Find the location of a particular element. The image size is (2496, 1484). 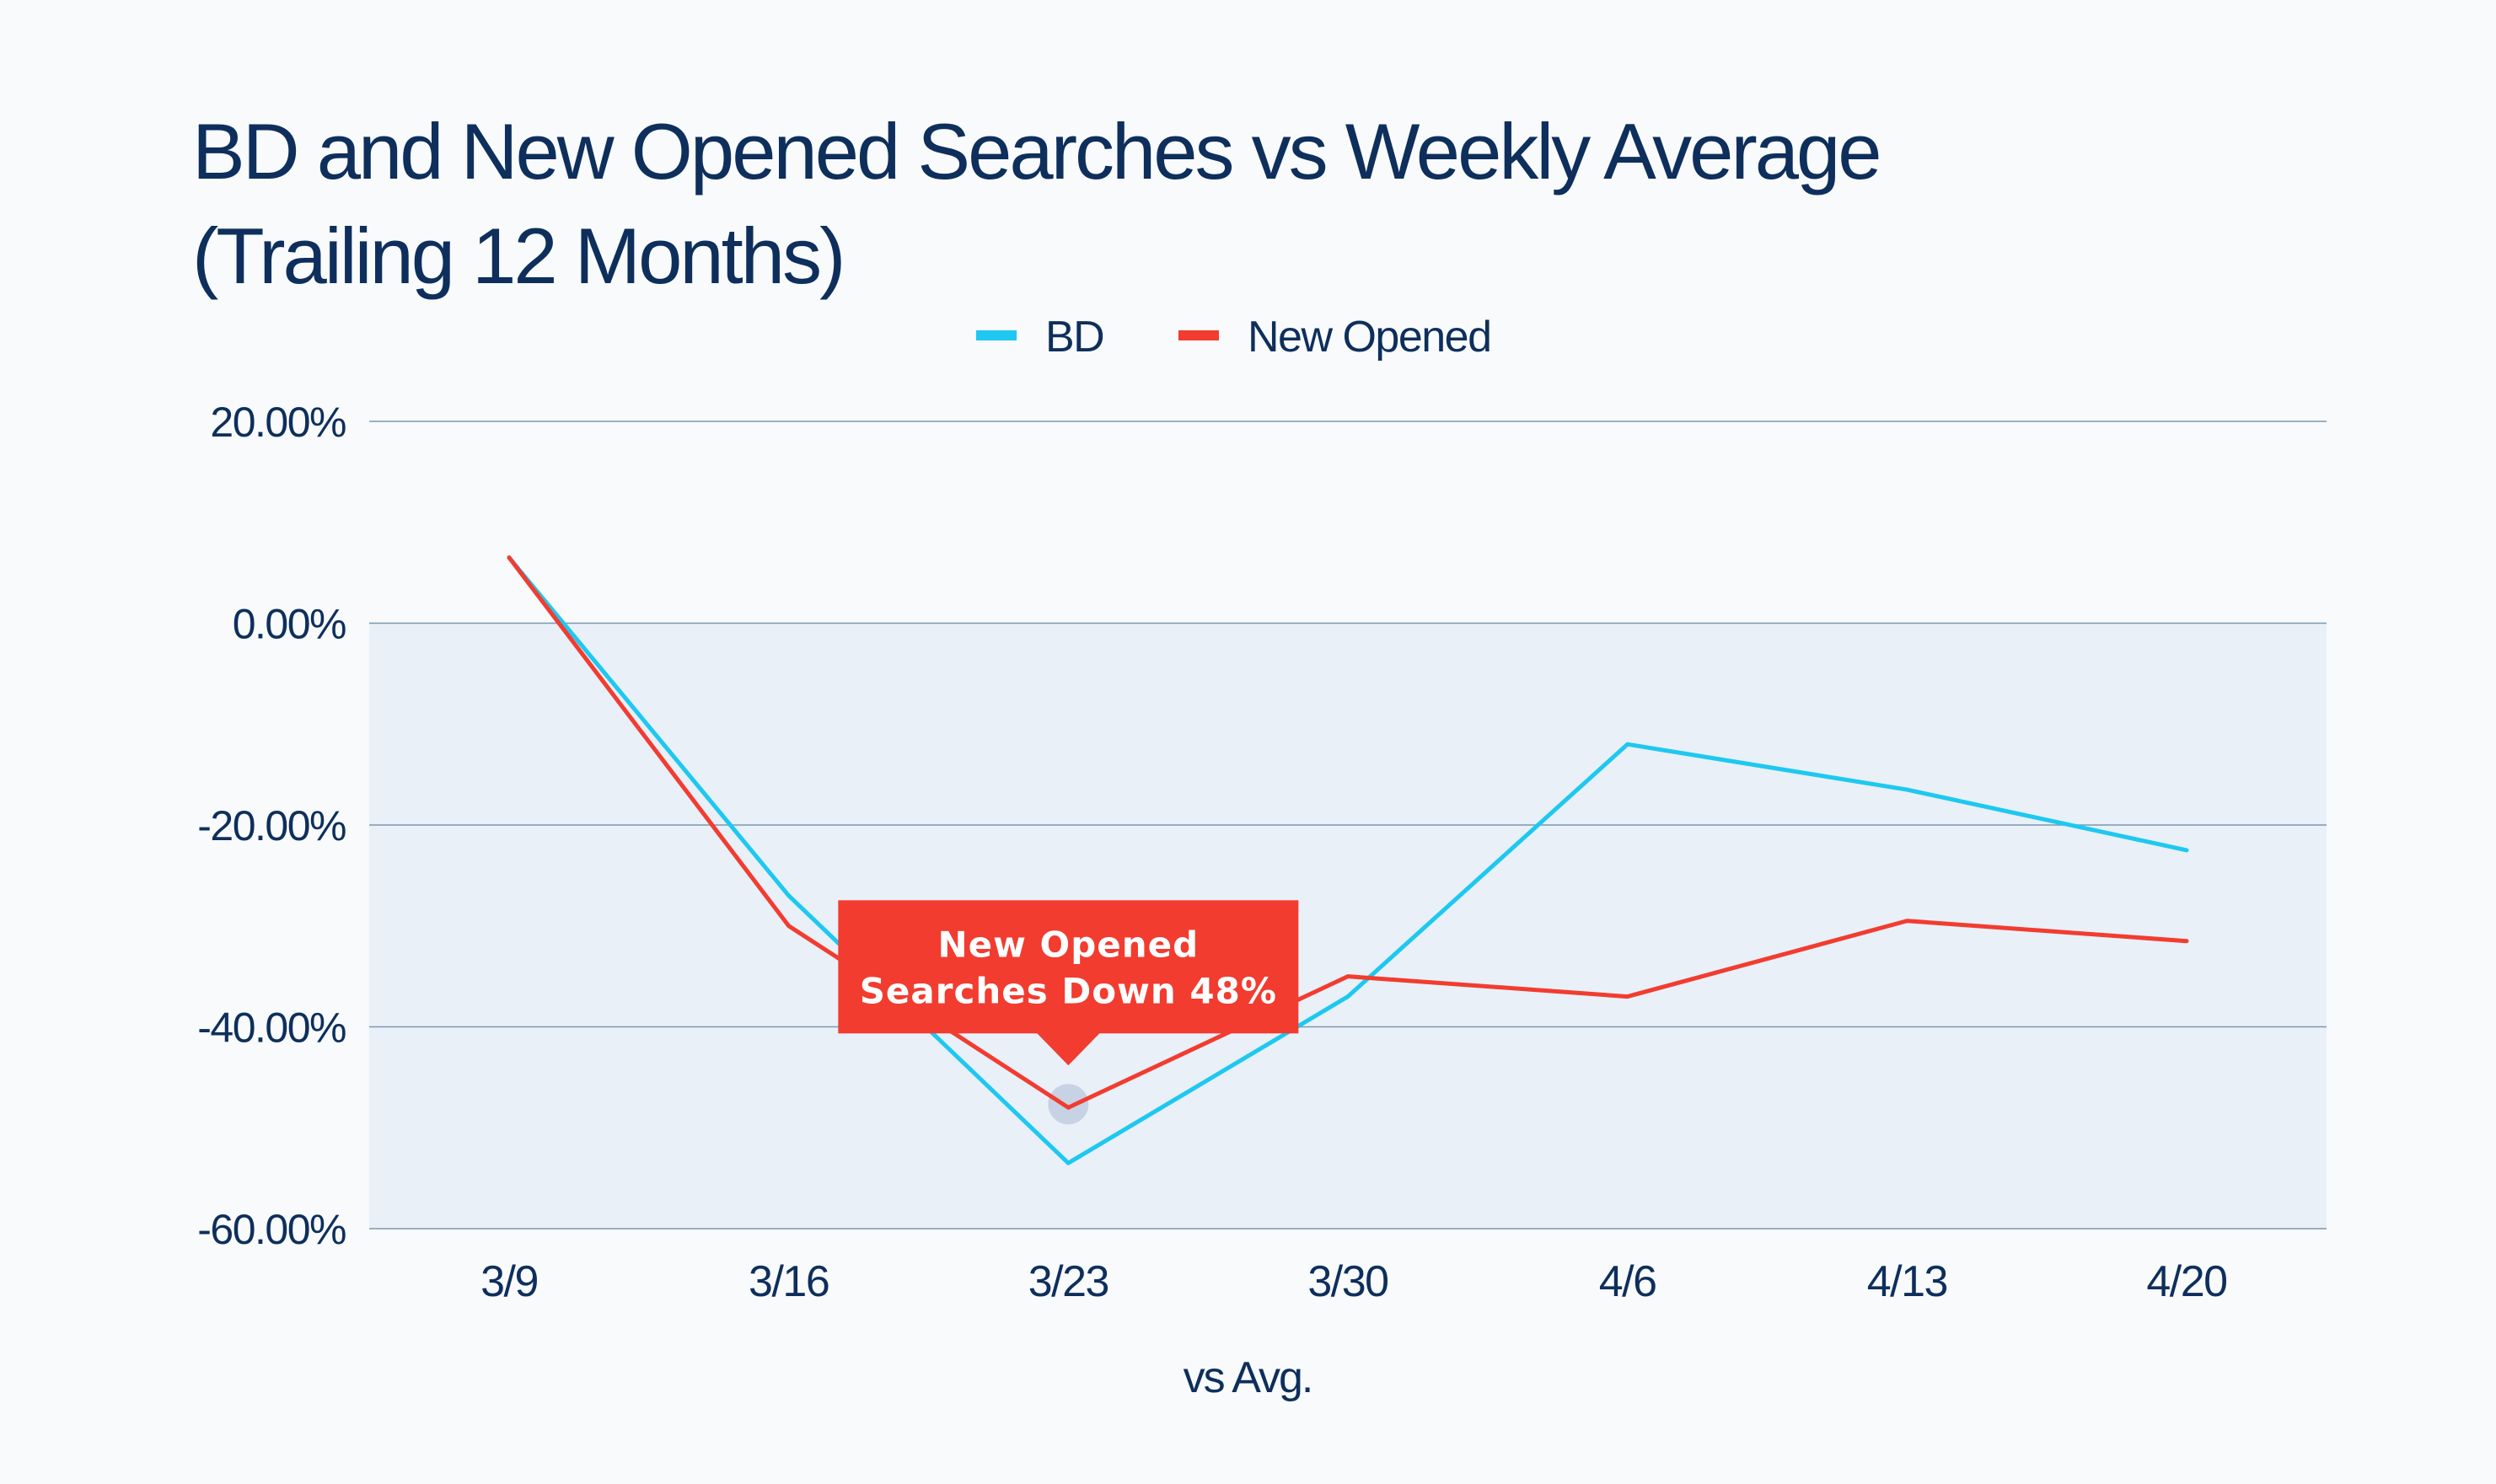

x-axis-label: vs Avg. is located at coordinates (1248, 1377).